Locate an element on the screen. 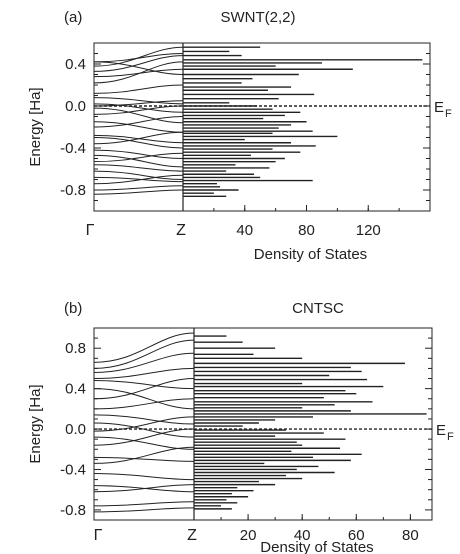 Image resolution: width=460 pixels, height=554 pixels. x-tick-label: 60 is located at coordinates (356, 535).